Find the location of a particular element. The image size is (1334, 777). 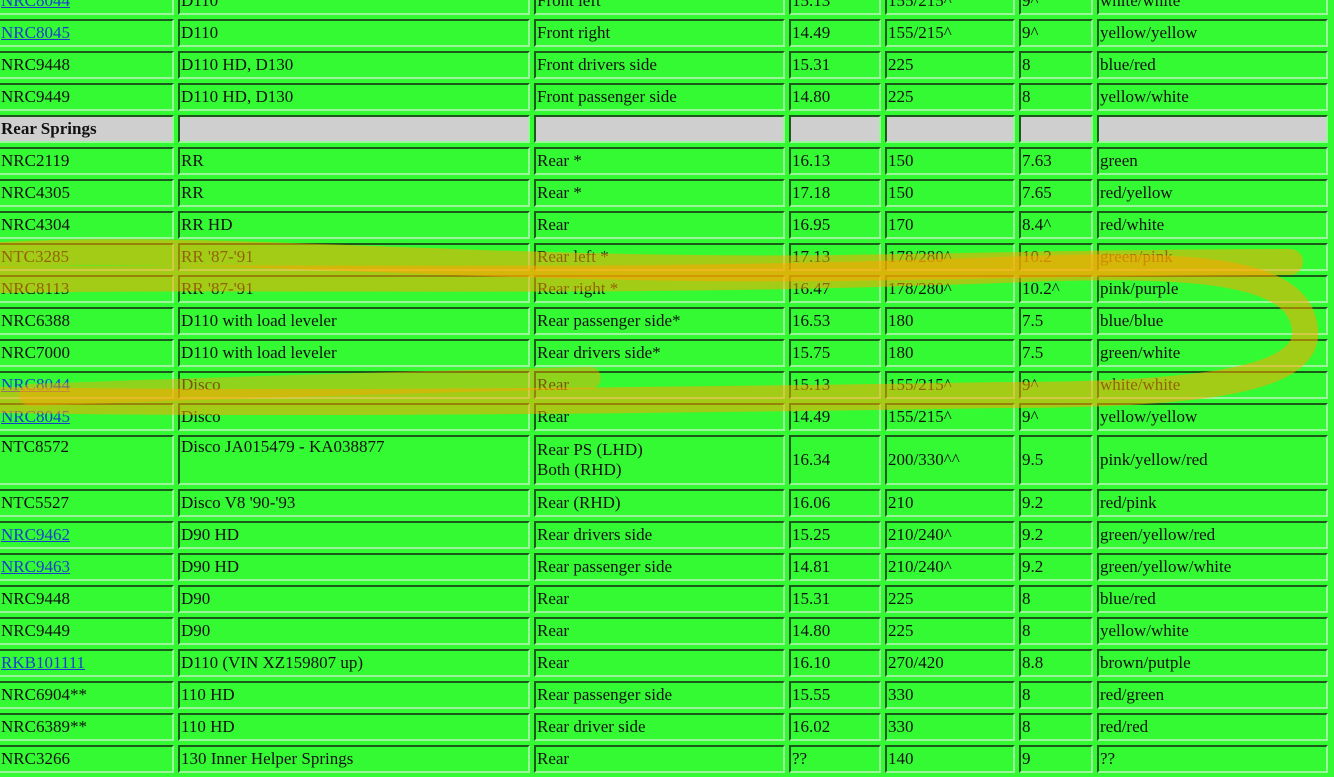

cell-model: D90 is located at coordinates (354, 599).